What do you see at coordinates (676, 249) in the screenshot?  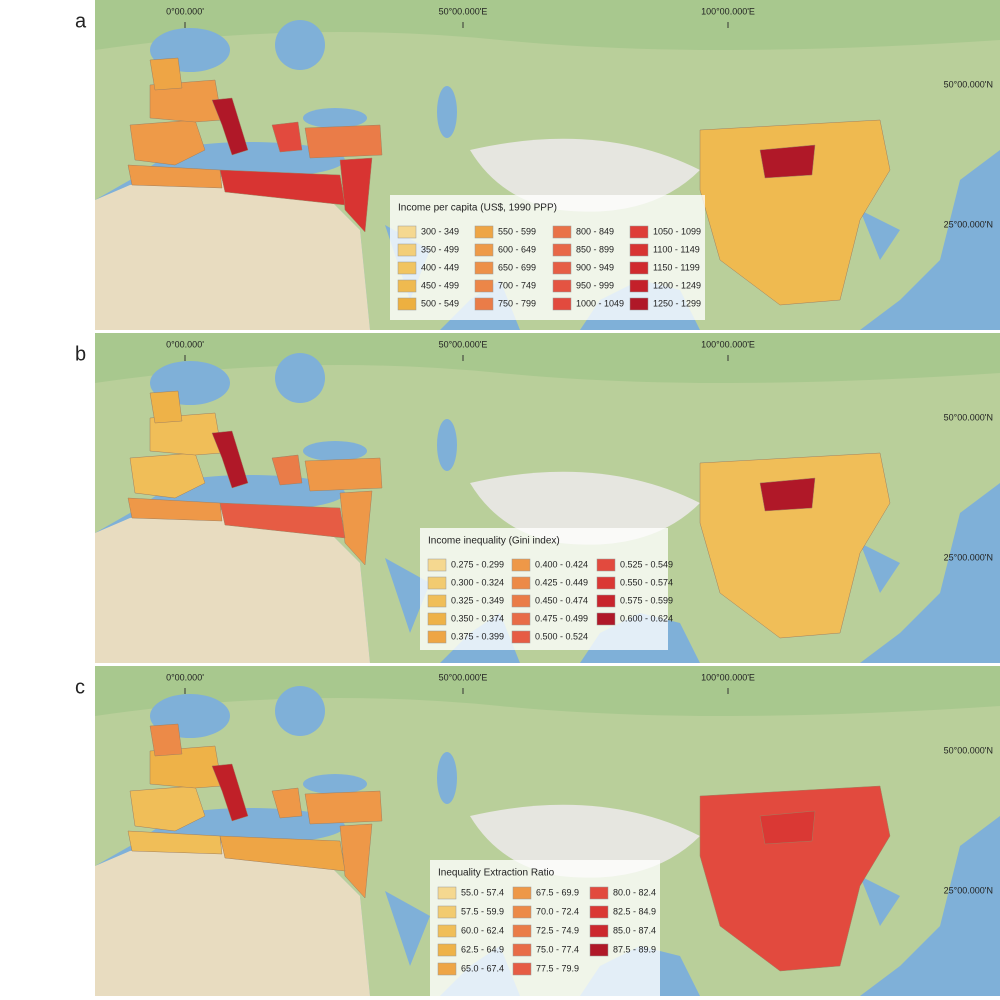 I see `legend-item: 1100 - 1149` at bounding box center [676, 249].